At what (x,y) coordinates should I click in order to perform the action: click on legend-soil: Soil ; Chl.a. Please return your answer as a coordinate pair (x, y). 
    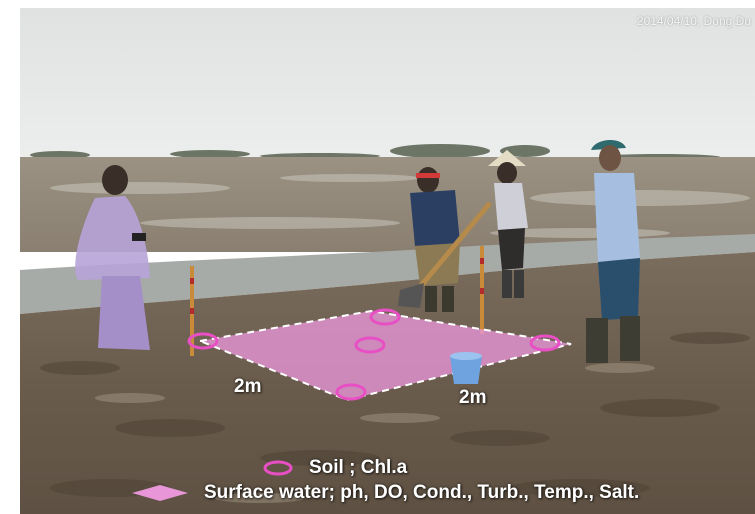
    Looking at the image, I should click on (335, 468).